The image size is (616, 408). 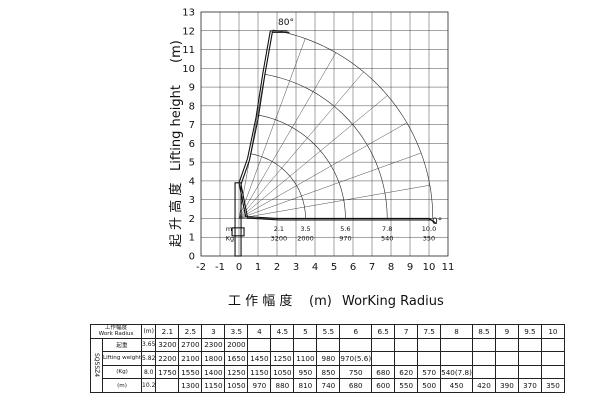 What do you see at coordinates (406, 385) in the screenshot?
I see `table-cell: 550` at bounding box center [406, 385].